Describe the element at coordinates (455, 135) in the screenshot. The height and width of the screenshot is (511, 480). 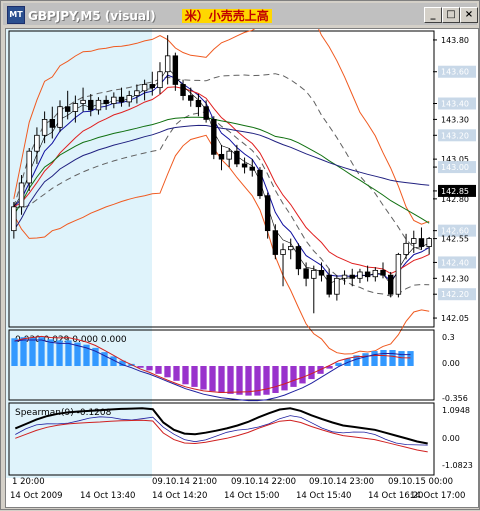
I see `price-label: 143.20` at that location.